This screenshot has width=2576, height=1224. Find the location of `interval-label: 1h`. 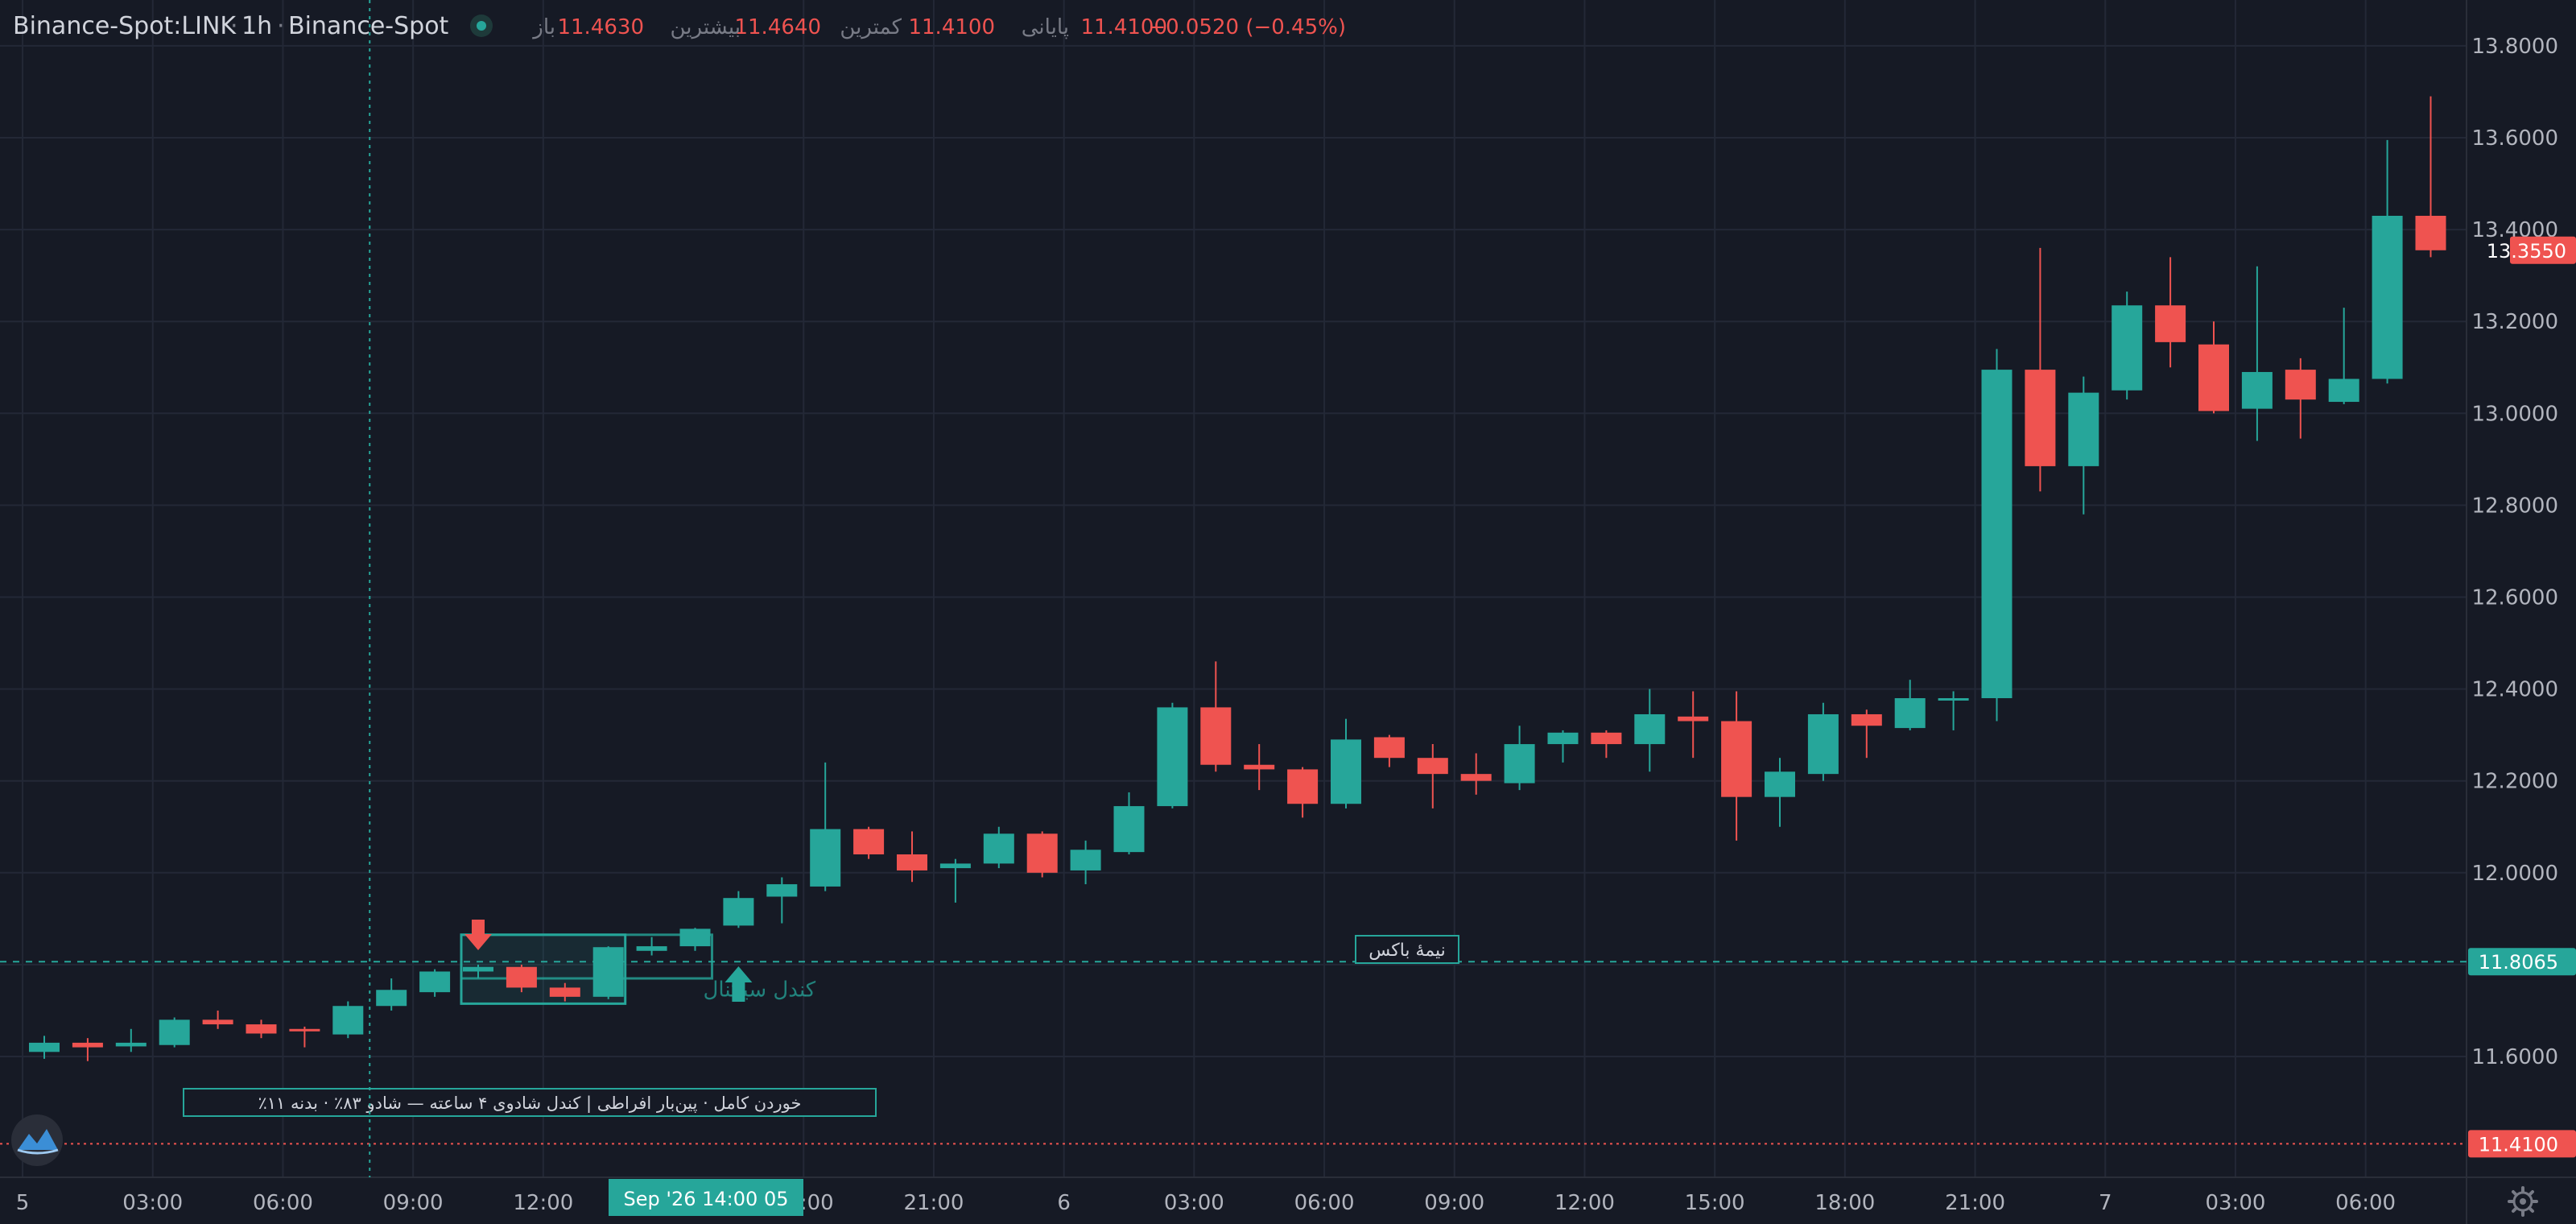

interval-label: 1h is located at coordinates (257, 26).